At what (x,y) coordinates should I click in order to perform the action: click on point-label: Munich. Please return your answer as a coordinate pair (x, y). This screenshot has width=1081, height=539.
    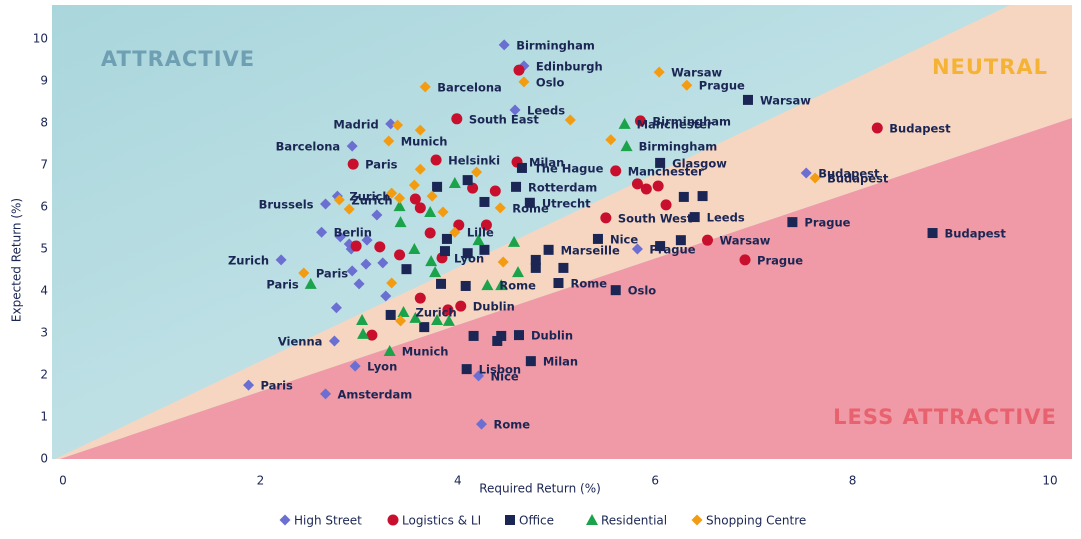
    Looking at the image, I should click on (425, 352).